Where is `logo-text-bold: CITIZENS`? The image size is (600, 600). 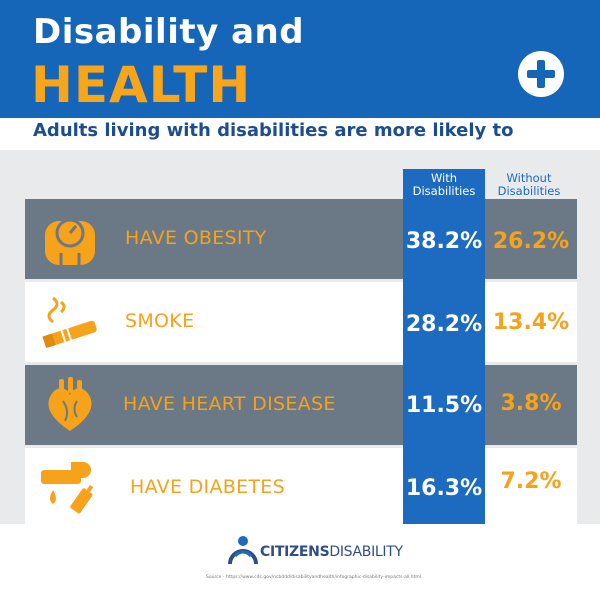 logo-text-bold: CITIZENS is located at coordinates (295, 552).